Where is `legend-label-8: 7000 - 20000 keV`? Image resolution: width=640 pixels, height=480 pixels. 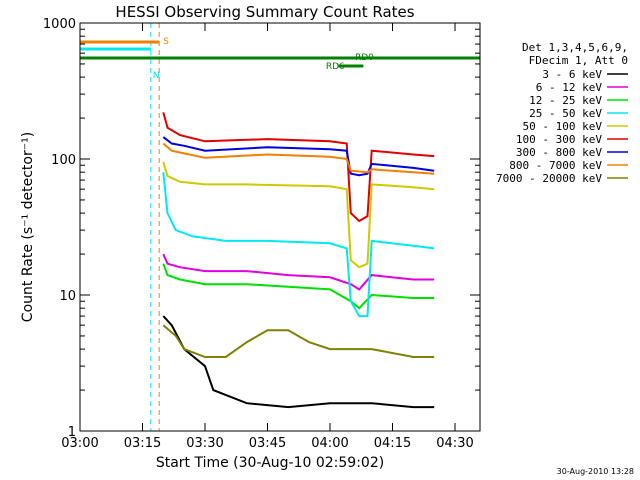 legend-label-8: 7000 - 20000 keV is located at coordinates (549, 178).